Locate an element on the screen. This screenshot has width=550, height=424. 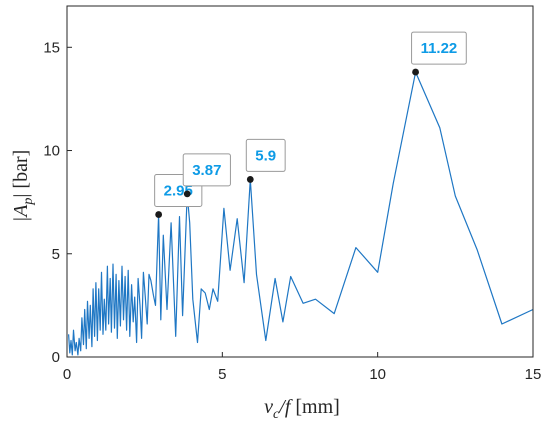
y-axis-label-sub: p is located at coordinates (28, 202).